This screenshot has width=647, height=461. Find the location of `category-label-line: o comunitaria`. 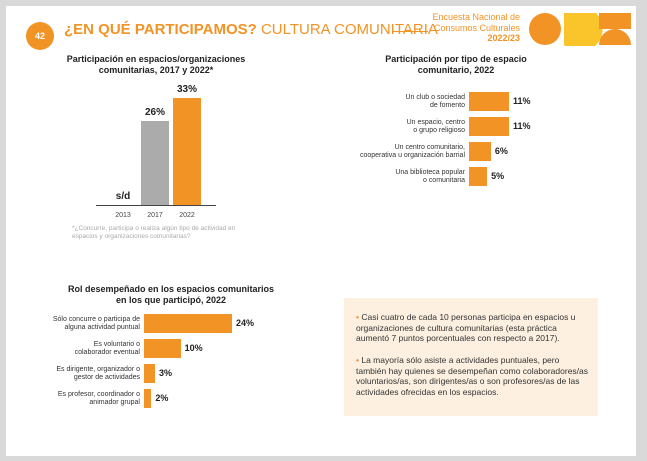

category-label-line: o comunitaria is located at coordinates (443, 180).